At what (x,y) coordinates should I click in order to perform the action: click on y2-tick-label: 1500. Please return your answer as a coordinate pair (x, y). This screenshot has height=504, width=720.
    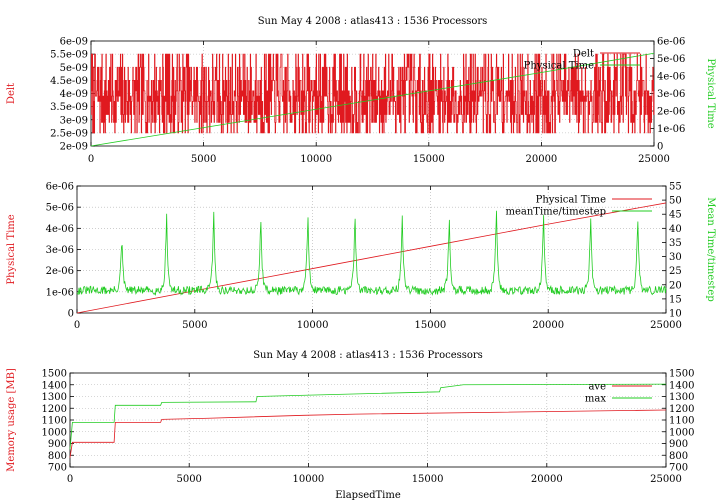
    Looking at the image, I should click on (681, 374).